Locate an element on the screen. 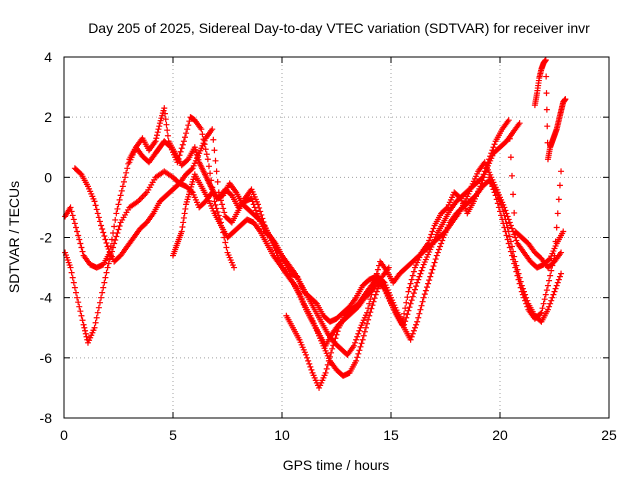 This screenshot has height=480, width=640. x-tick-label: 5 is located at coordinates (173, 435).